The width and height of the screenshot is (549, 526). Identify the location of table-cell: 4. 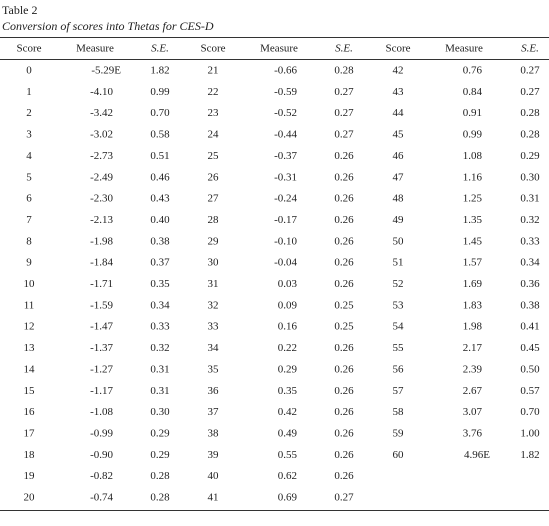
(29, 156).